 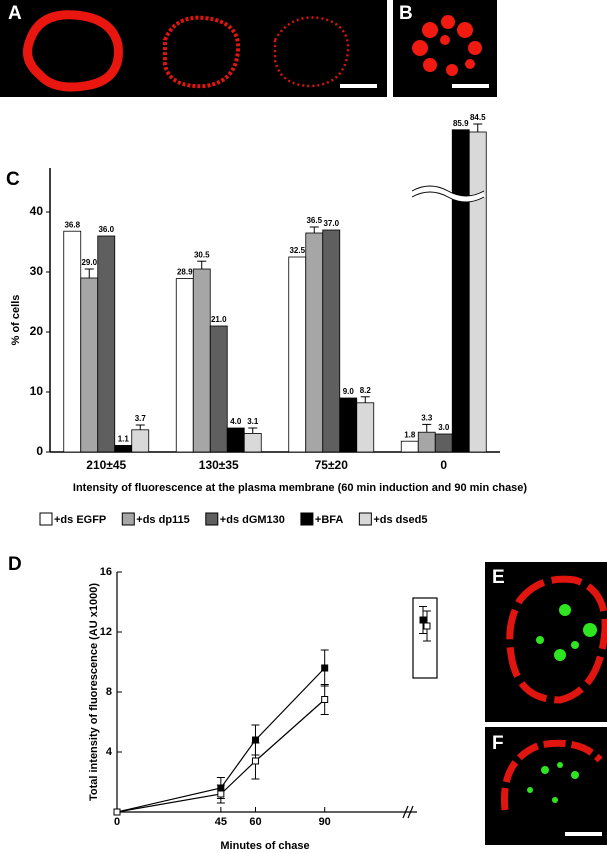 I want to click on micrograph-b: B, so click(x=445, y=48).